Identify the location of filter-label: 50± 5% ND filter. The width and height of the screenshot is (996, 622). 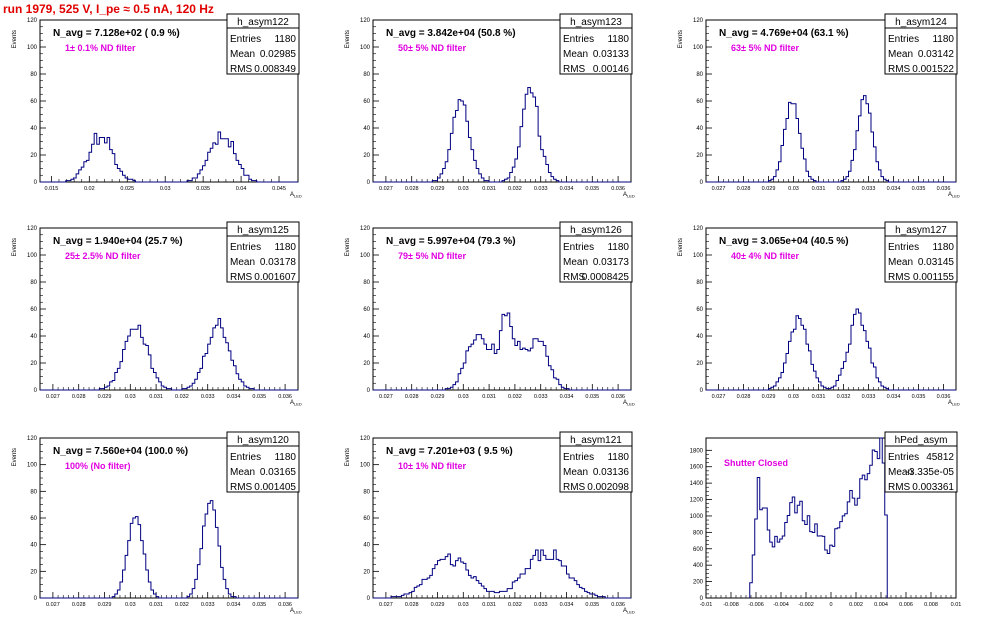
(432, 48).